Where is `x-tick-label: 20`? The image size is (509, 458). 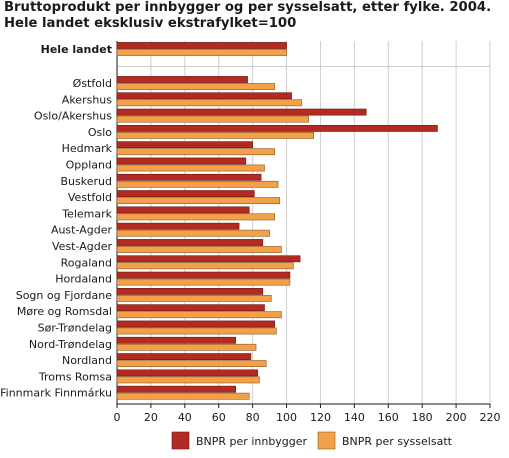 x-tick-label: 20 is located at coordinates (151, 417).